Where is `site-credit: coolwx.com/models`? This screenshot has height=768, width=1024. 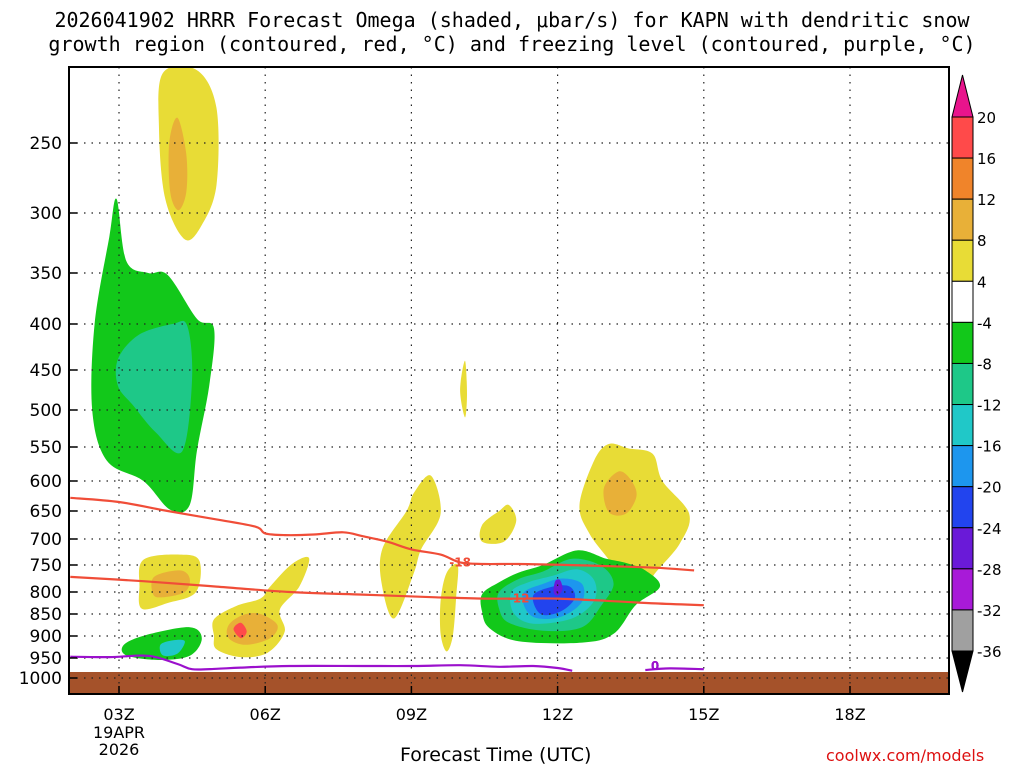
site-credit: coolwx.com/models is located at coordinates (905, 755).